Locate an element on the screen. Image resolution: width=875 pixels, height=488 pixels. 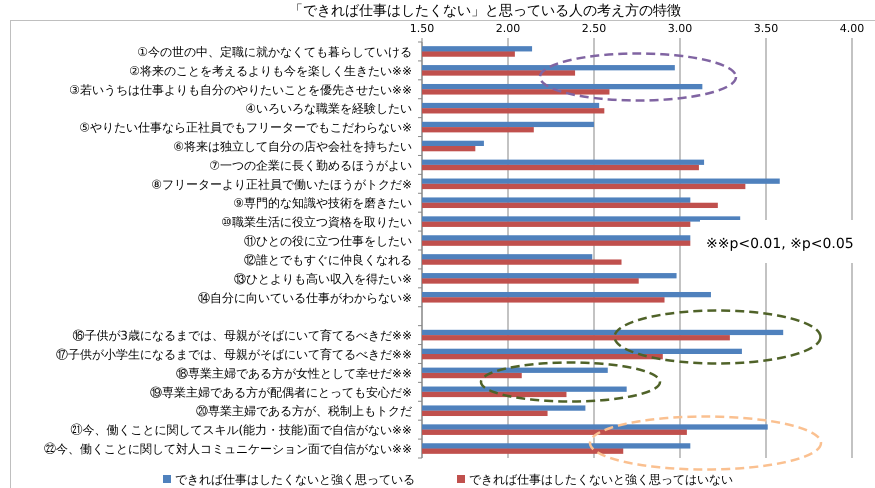
y-tick-label: ㉑今、働くことに関してスキル(能力・技能)面で自信がない※※ is located at coordinates (241, 430).